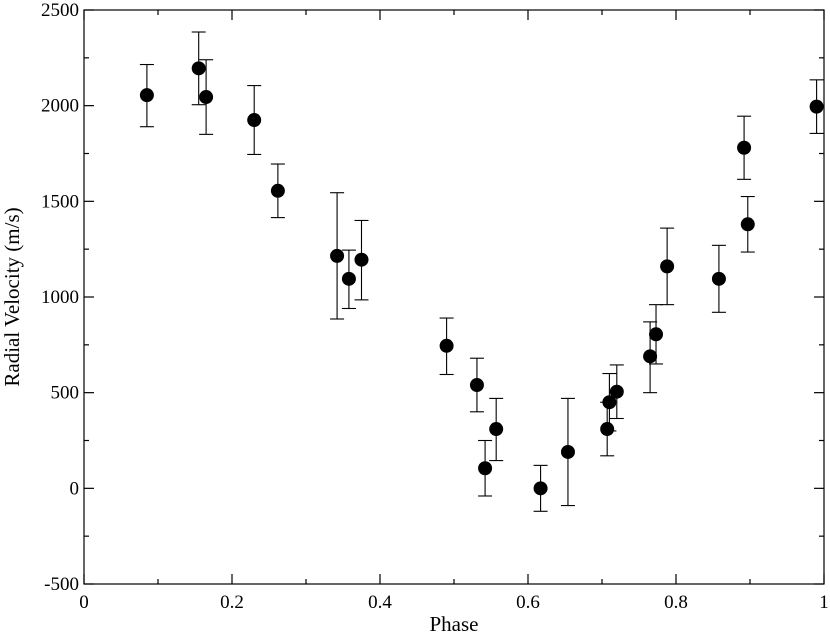  What do you see at coordinates (528, 602) in the screenshot?
I see `x-tick-label: 0.6` at bounding box center [528, 602].